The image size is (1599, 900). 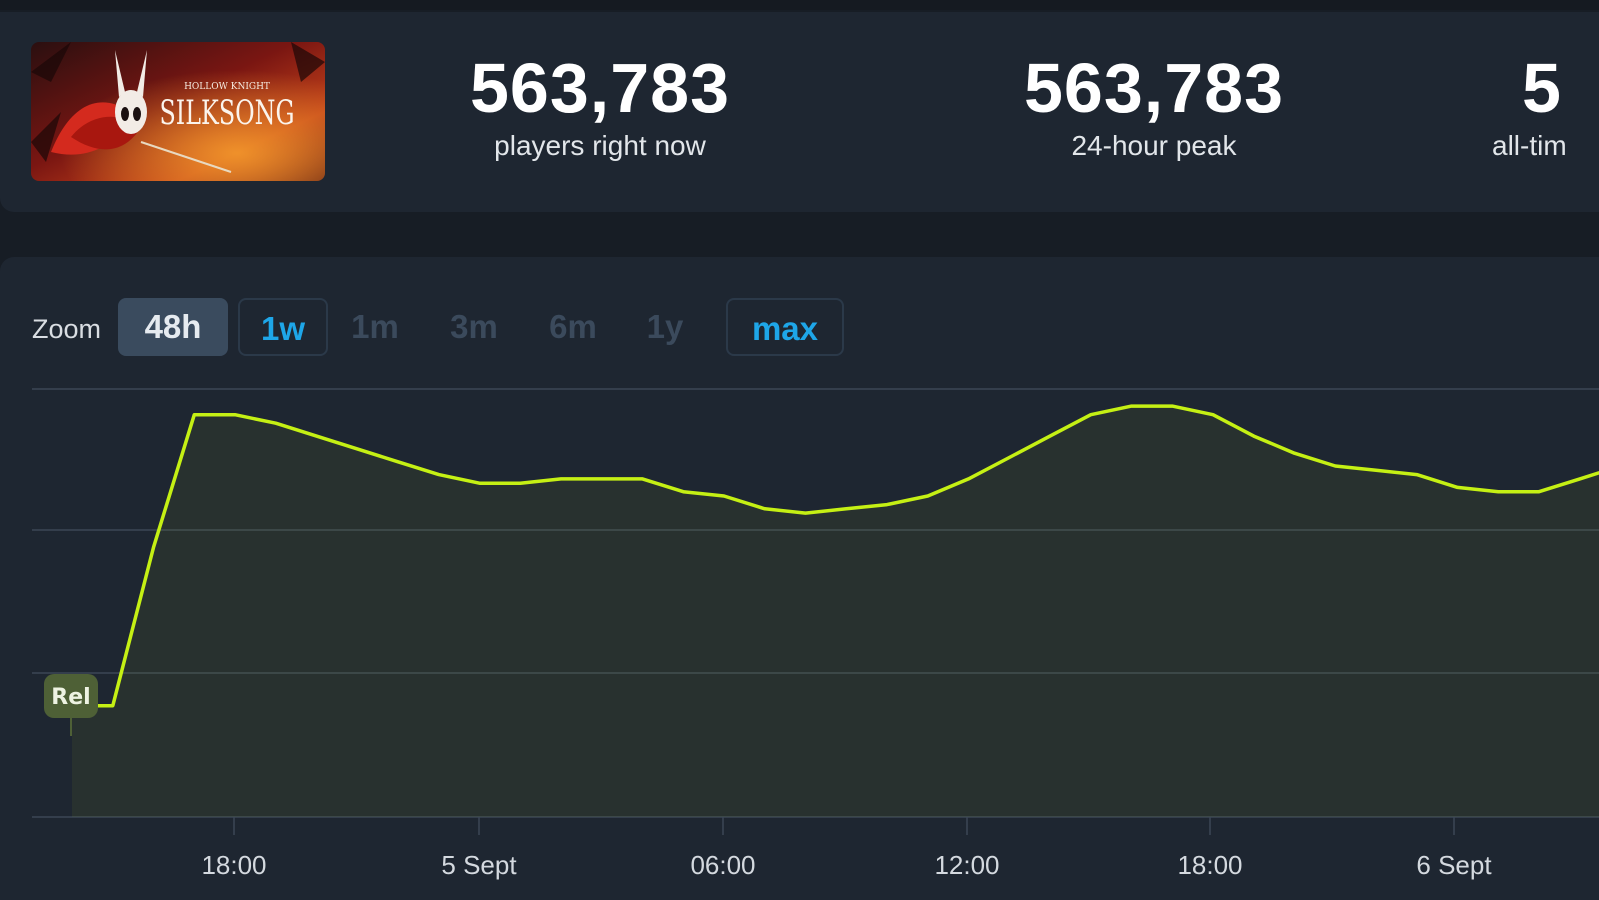 I want to click on game-capsule-art: HOLLOW KNIGHT SILKSONG, so click(x=178, y=111).